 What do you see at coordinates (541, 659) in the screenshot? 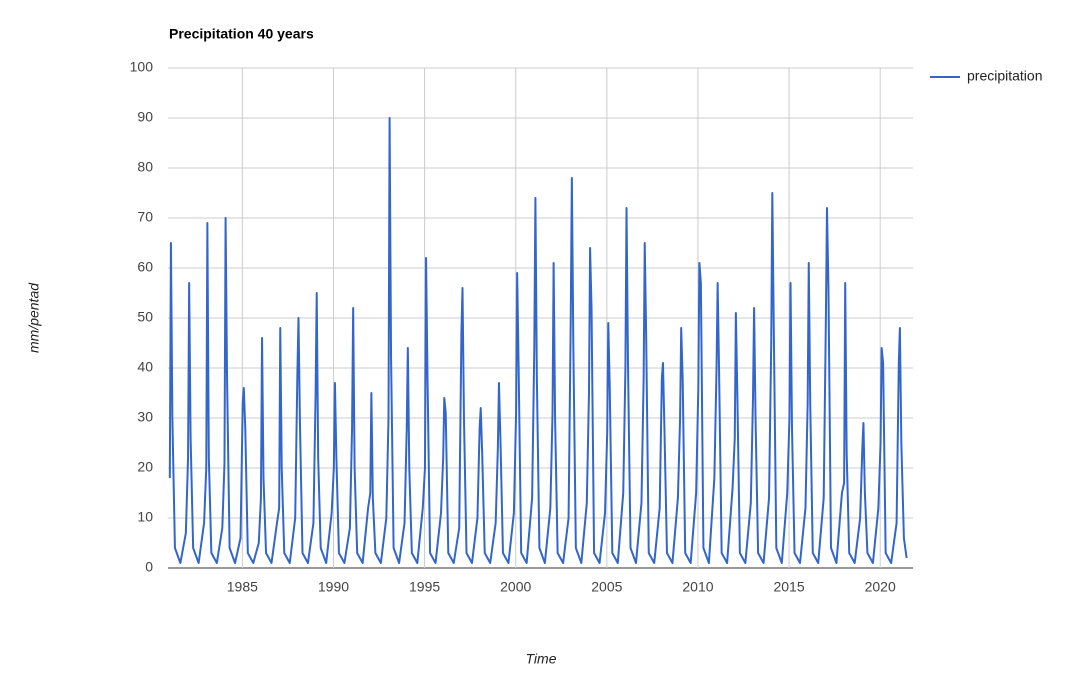
I see `x-axis-label: Time` at bounding box center [541, 659].